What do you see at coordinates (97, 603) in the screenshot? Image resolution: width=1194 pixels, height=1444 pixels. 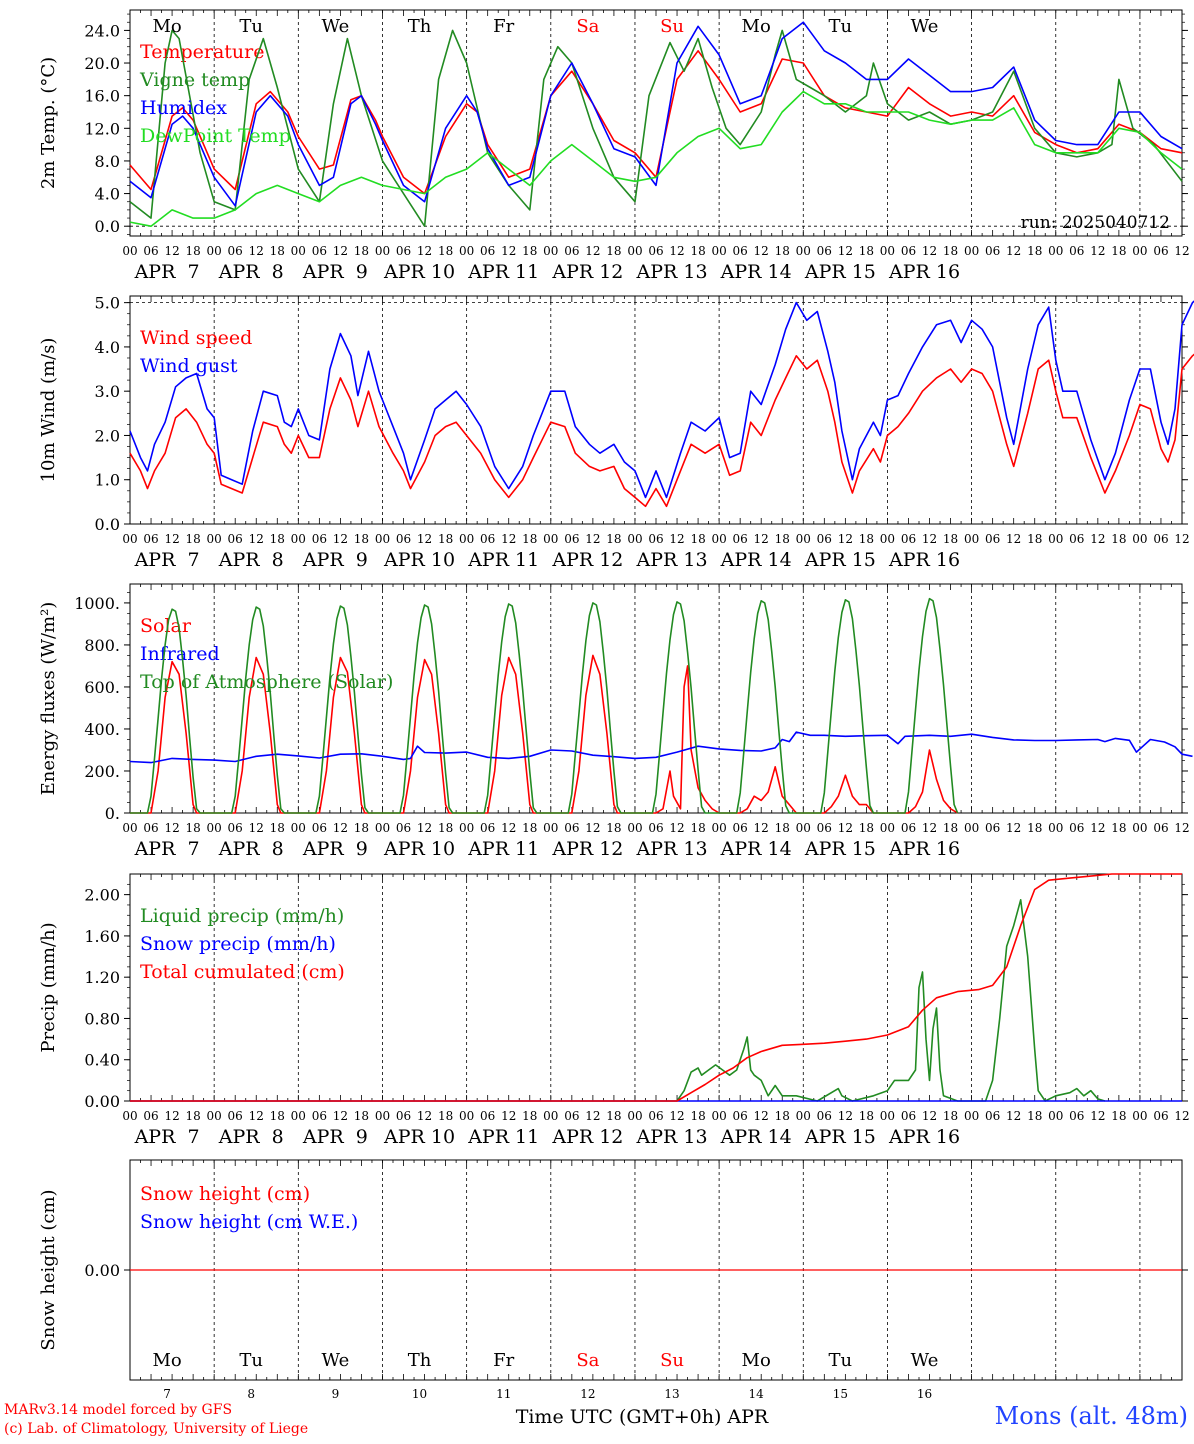 I see `y-tick-label: 1000.` at bounding box center [97, 603].